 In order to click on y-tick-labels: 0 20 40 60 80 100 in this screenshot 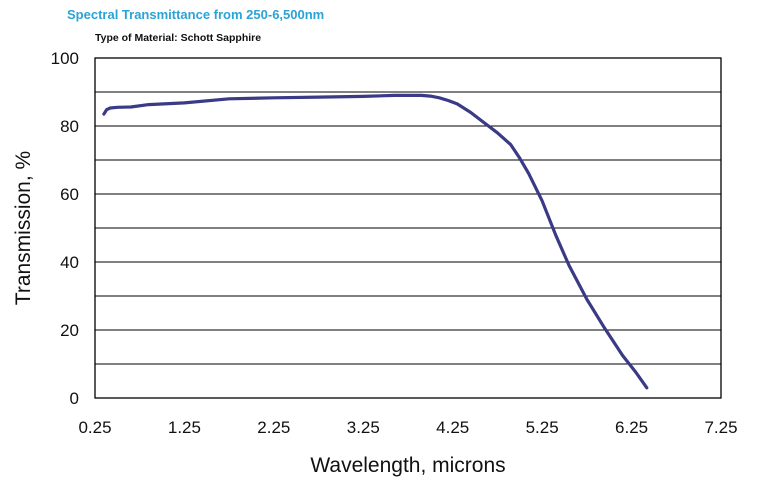, I will do `click(65, 228)`.